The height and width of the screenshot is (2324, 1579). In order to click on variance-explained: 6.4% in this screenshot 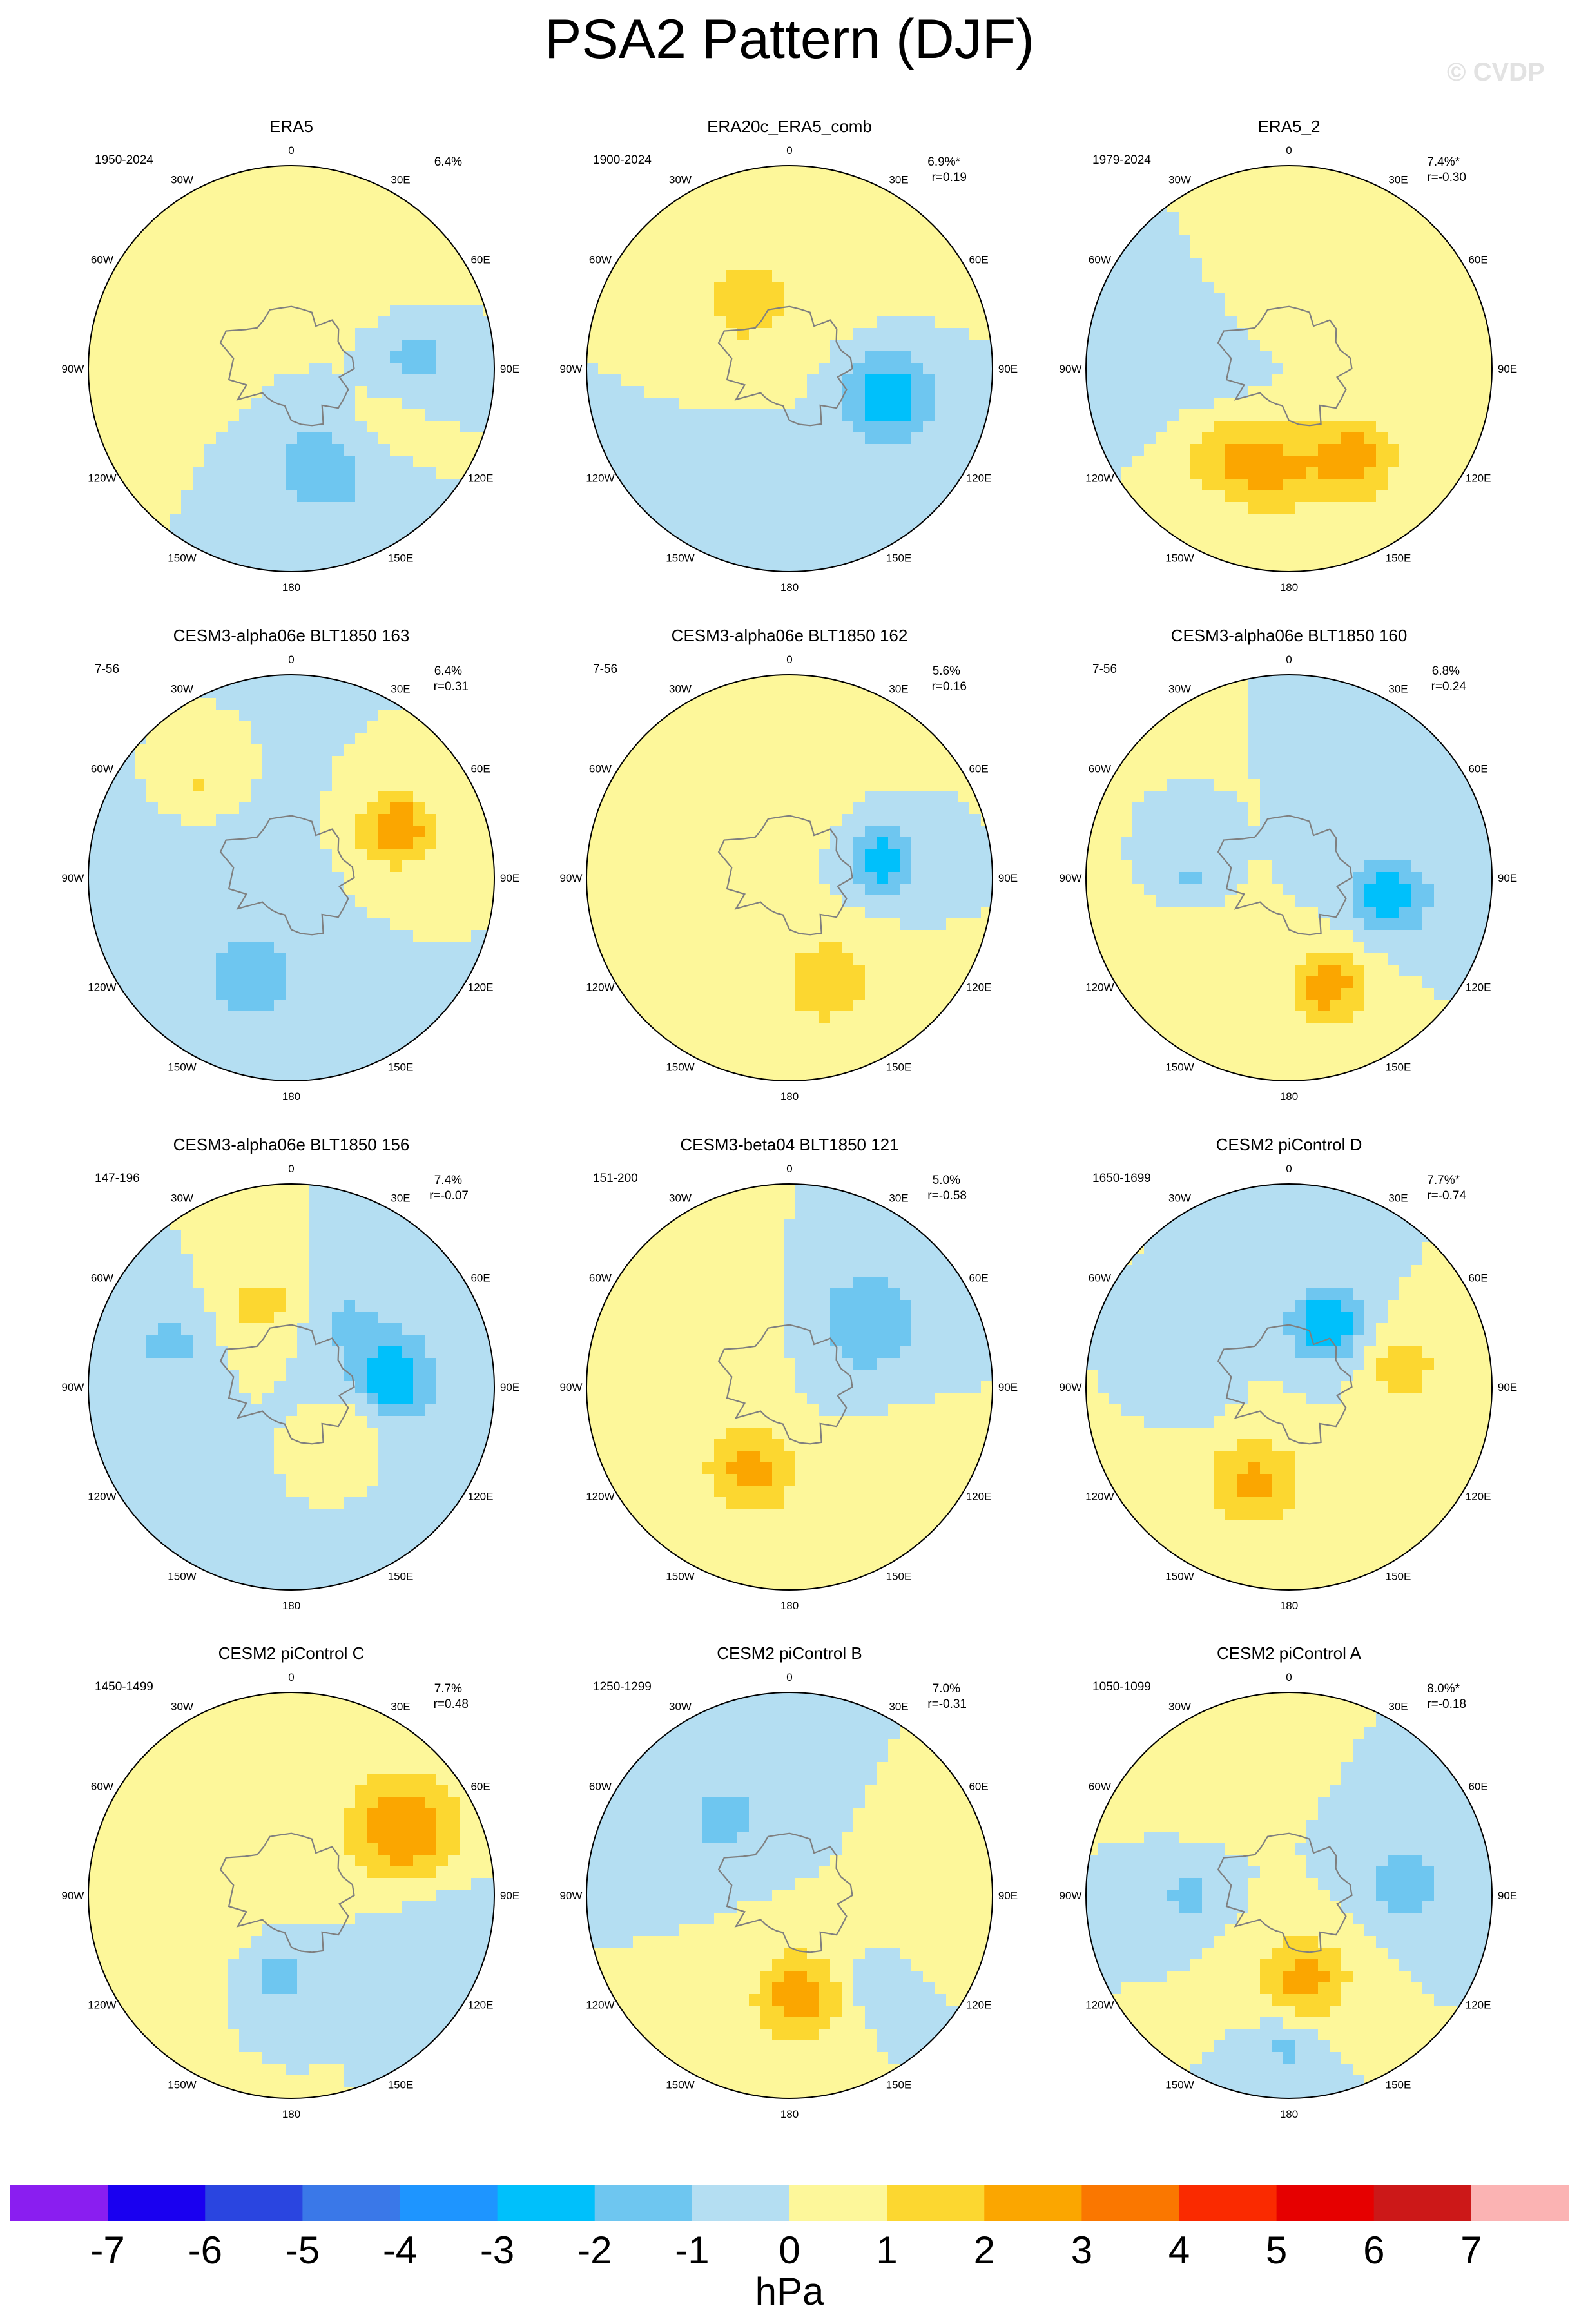, I will do `click(448, 671)`.